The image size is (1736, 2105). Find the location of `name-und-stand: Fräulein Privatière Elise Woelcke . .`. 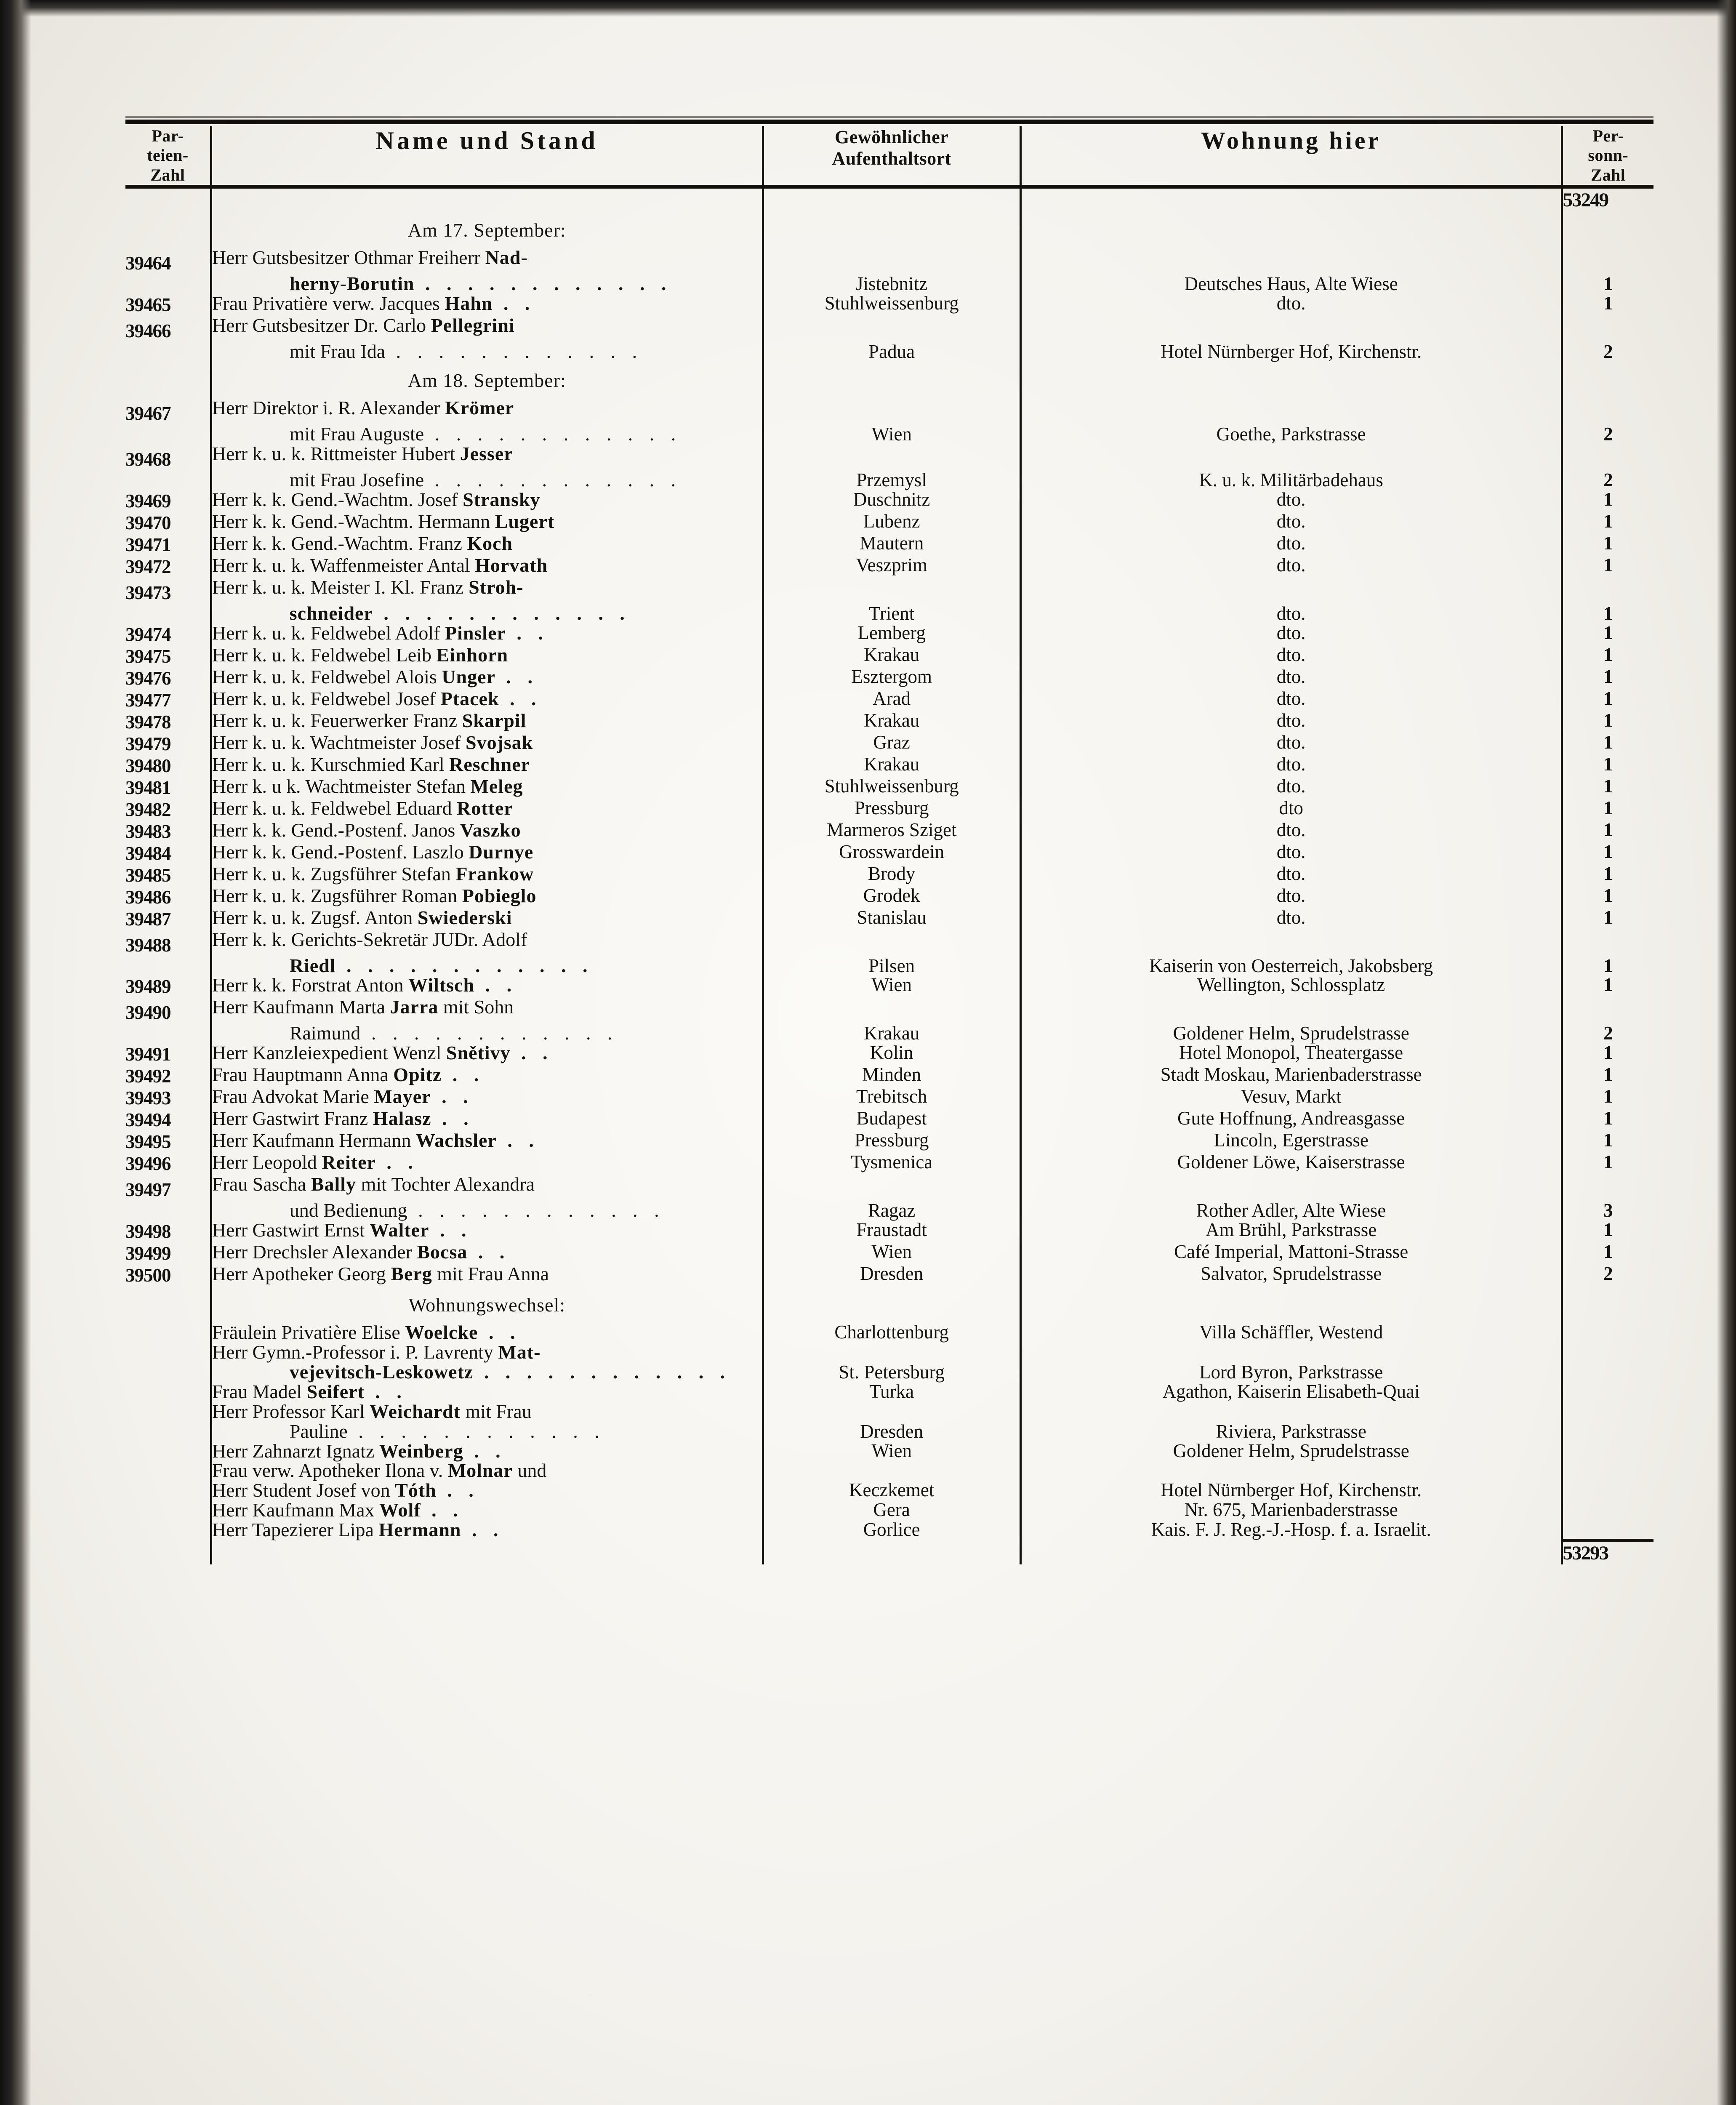

name-und-stand: Fräulein Privatière Elise Woelcke . . is located at coordinates (486, 1332).